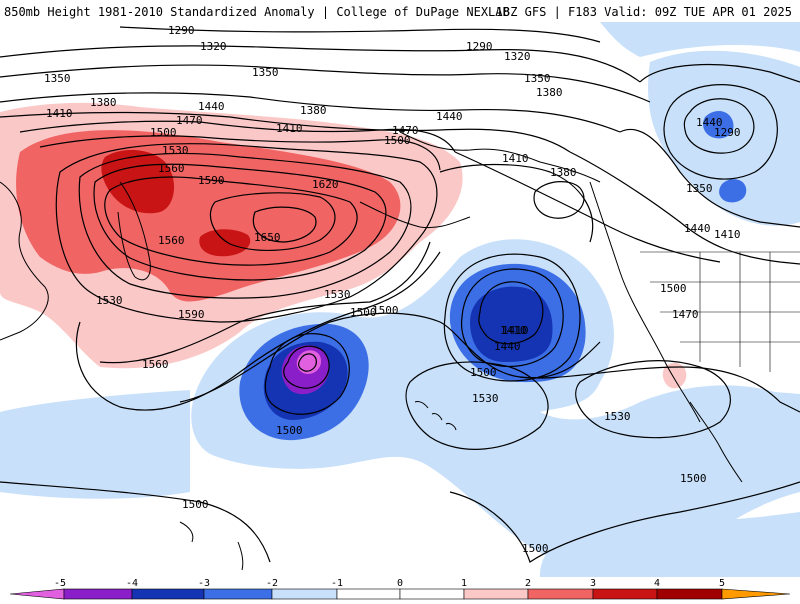 The height and width of the screenshot is (604, 800). I want to click on contour-1470-gulf-low, so click(512, 317).